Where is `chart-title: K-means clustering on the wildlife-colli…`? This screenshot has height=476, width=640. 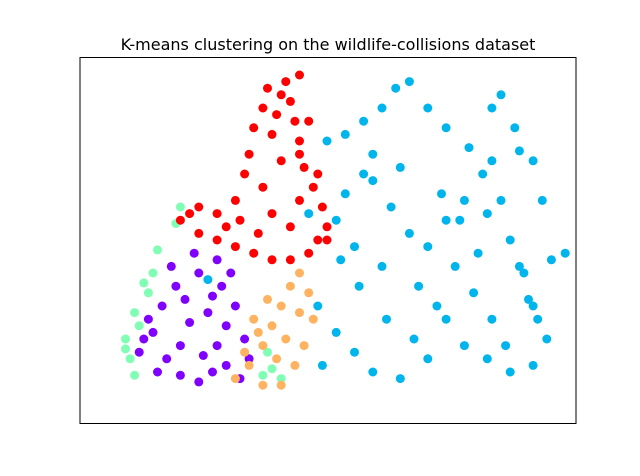 chart-title: K-means clustering on the wildlife-colli… is located at coordinates (328, 44).